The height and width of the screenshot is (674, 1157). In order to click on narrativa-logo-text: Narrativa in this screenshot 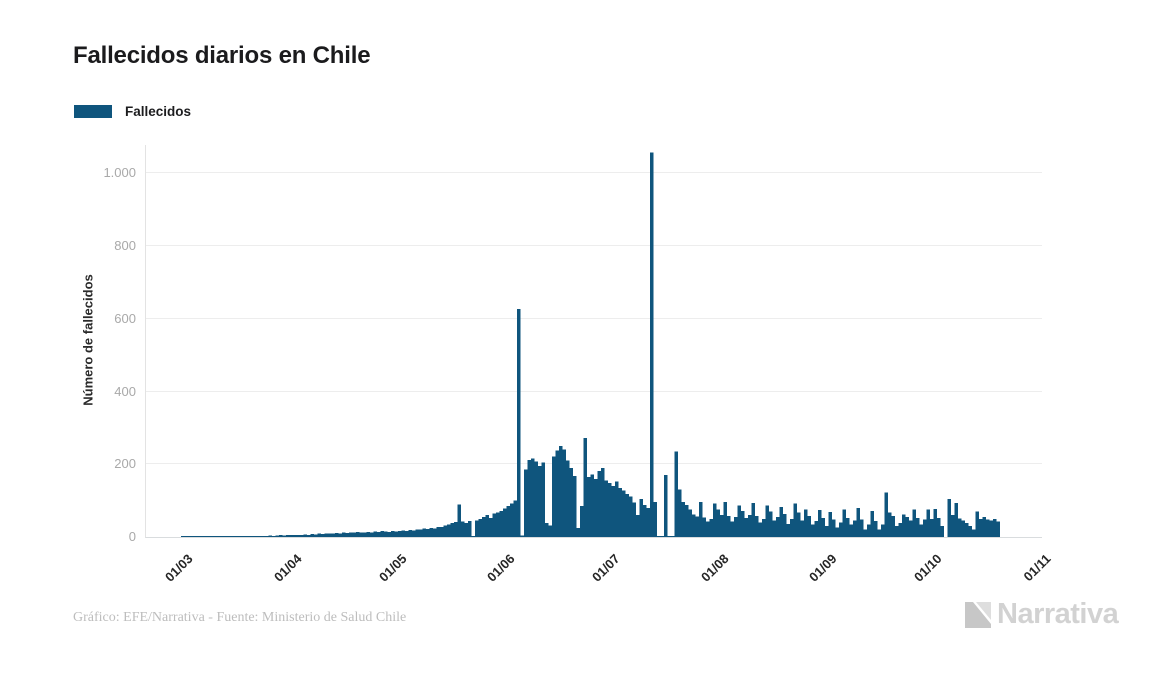, I will do `click(1058, 614)`.